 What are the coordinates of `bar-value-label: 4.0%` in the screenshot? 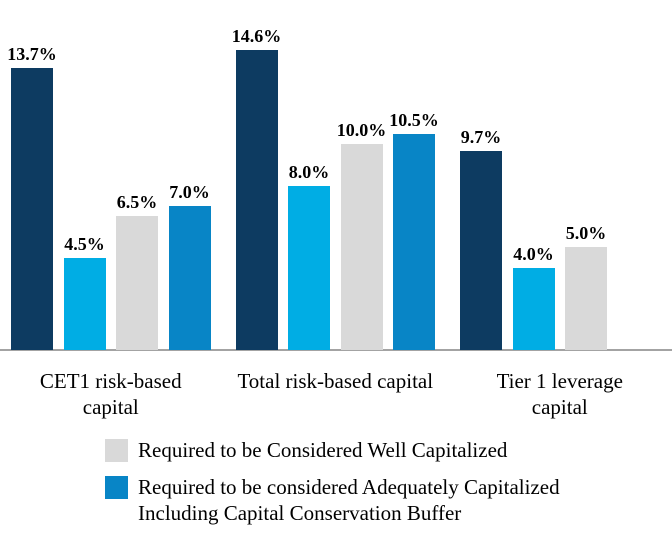 It's located at (533, 254).